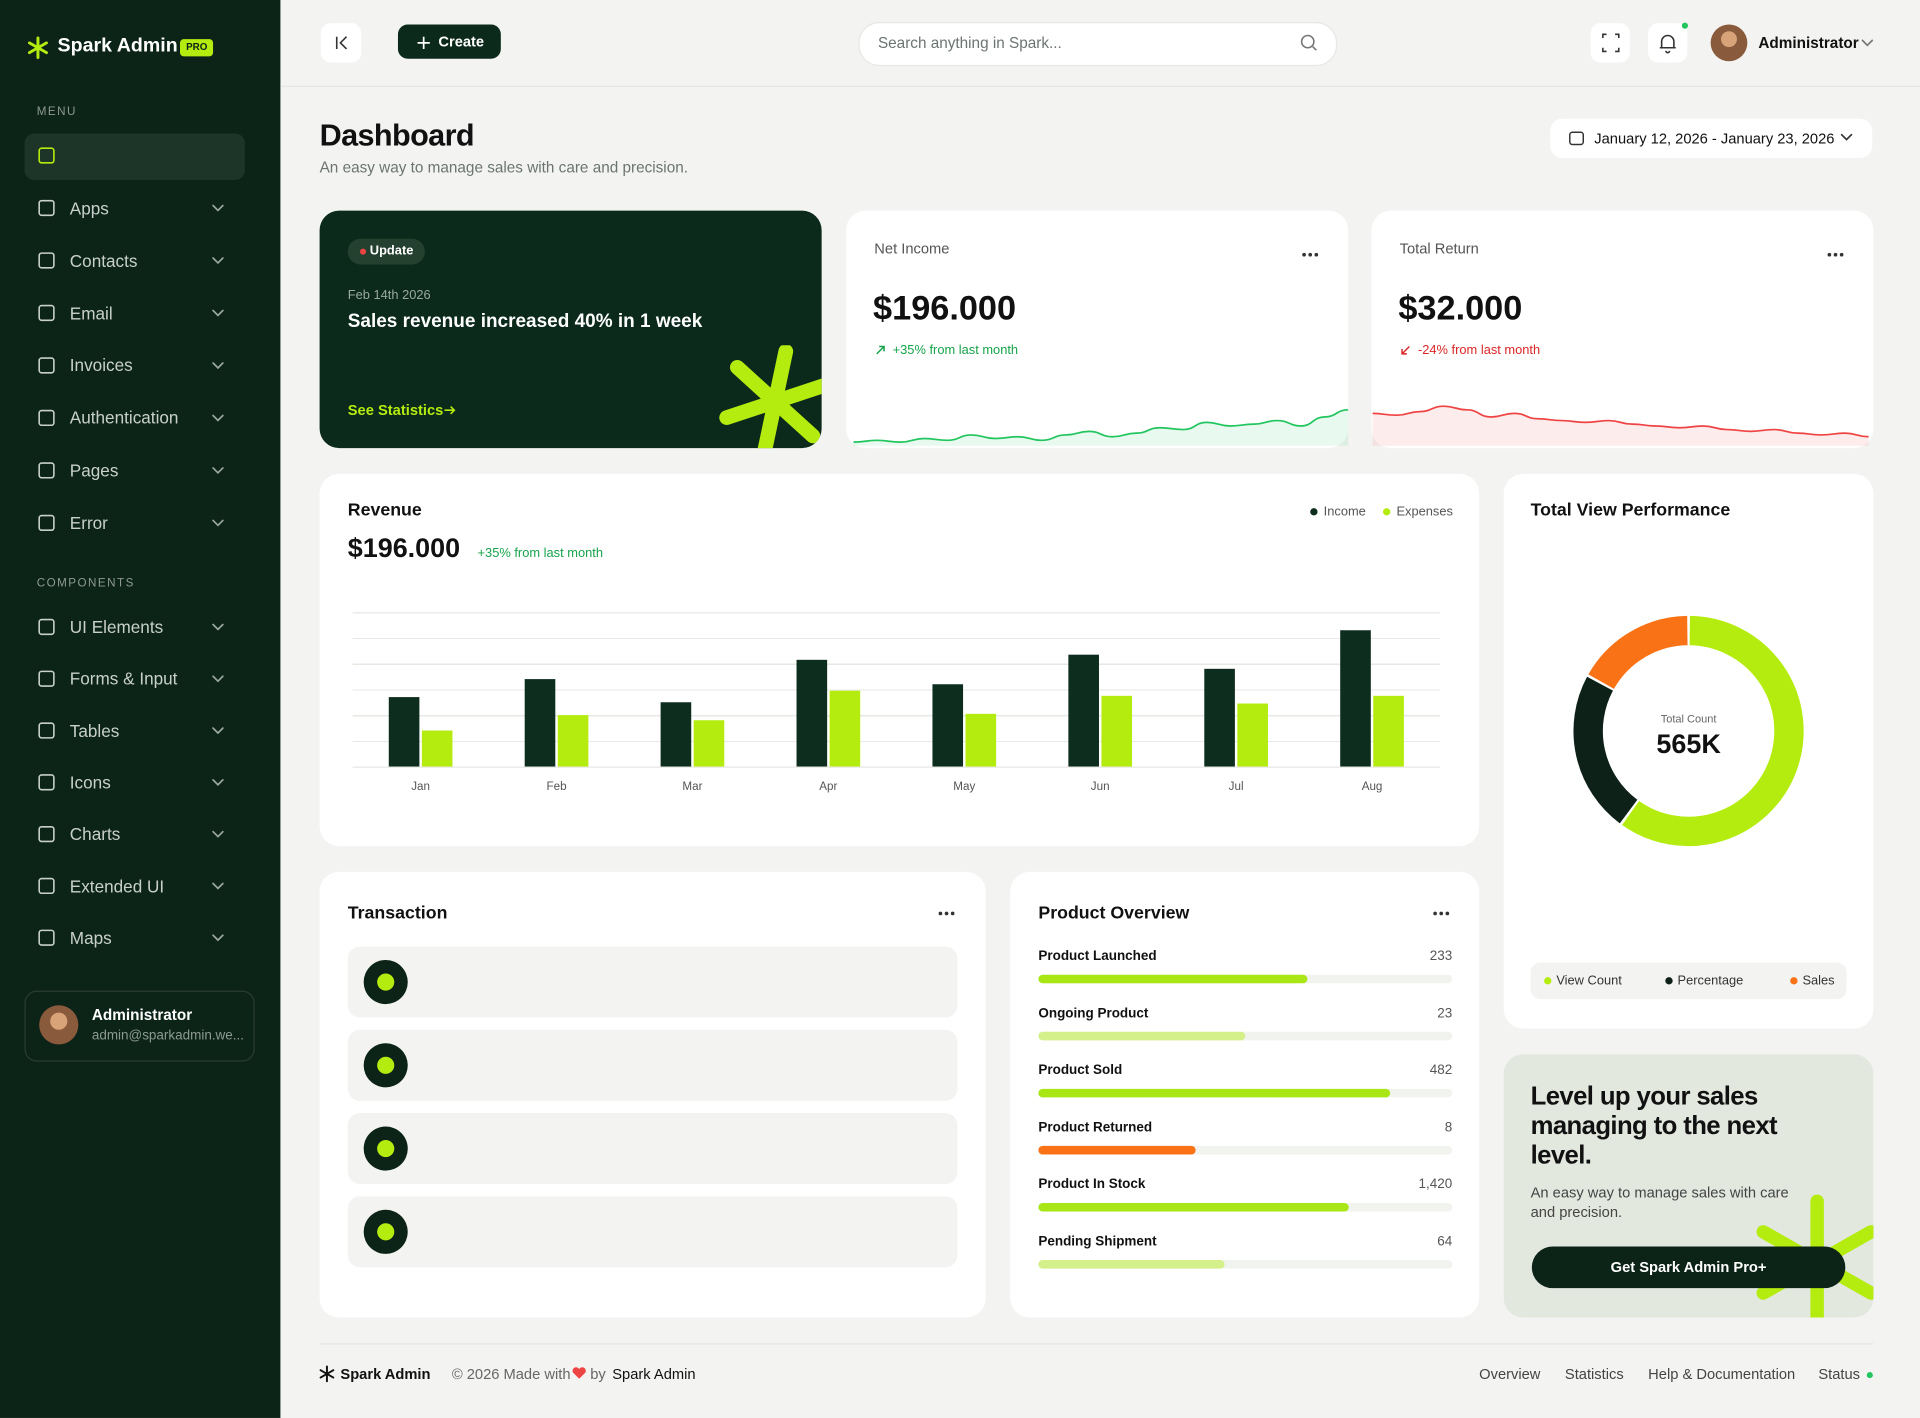 The height and width of the screenshot is (1418, 1920). Describe the element at coordinates (386, 1149) in the screenshot. I see `transaction-icon-glyph` at that location.